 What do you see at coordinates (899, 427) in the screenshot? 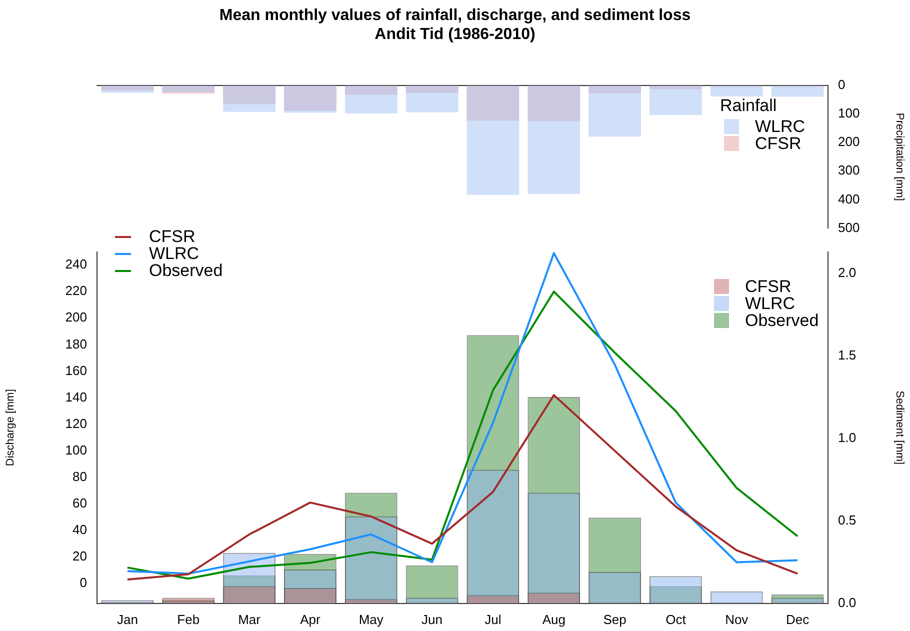
I see `y2-axis-title: Sediment [mm]` at bounding box center [899, 427].